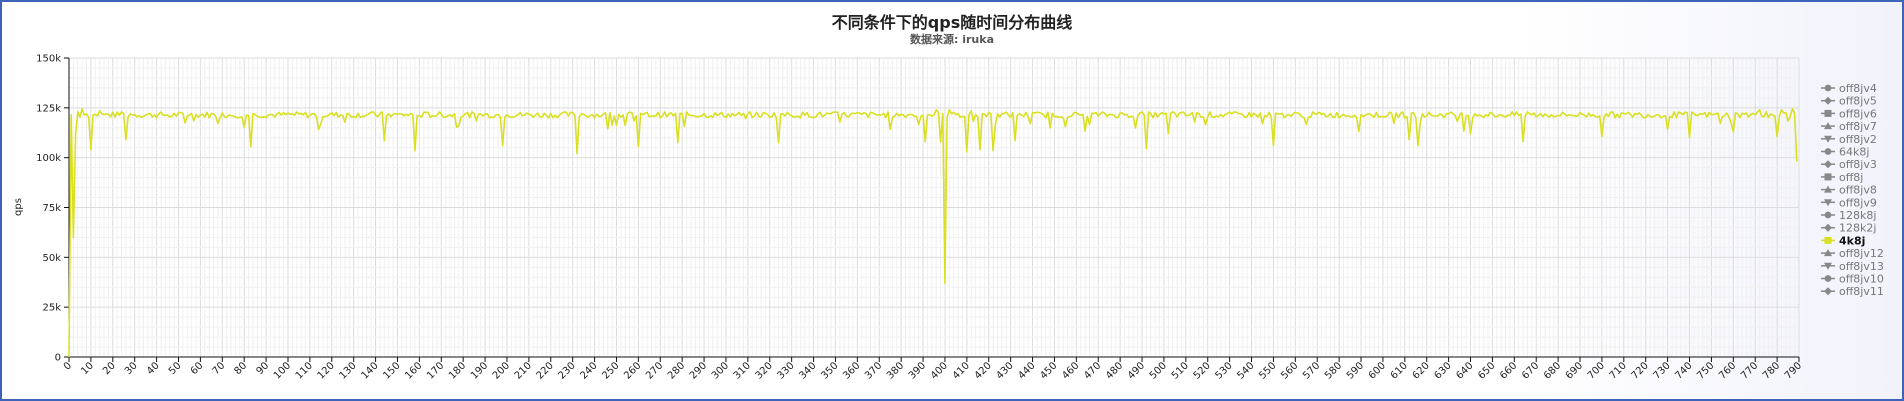 The height and width of the screenshot is (401, 1904). I want to click on legend-label: off8jv2, so click(1858, 139).